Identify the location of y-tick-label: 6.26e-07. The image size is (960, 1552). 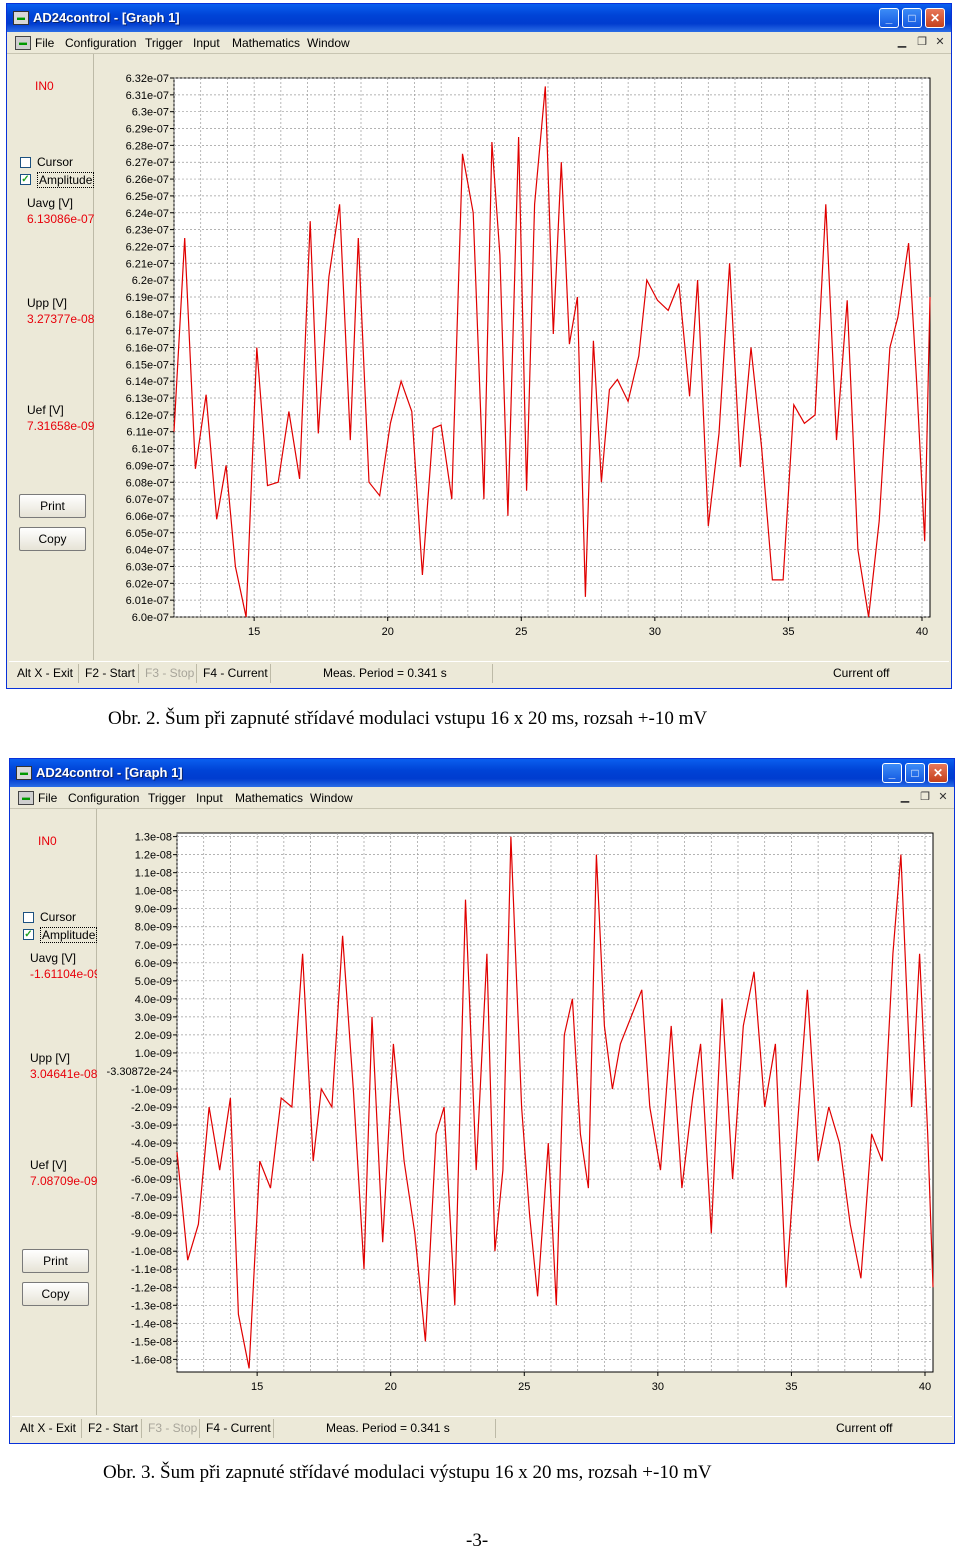
(147, 180).